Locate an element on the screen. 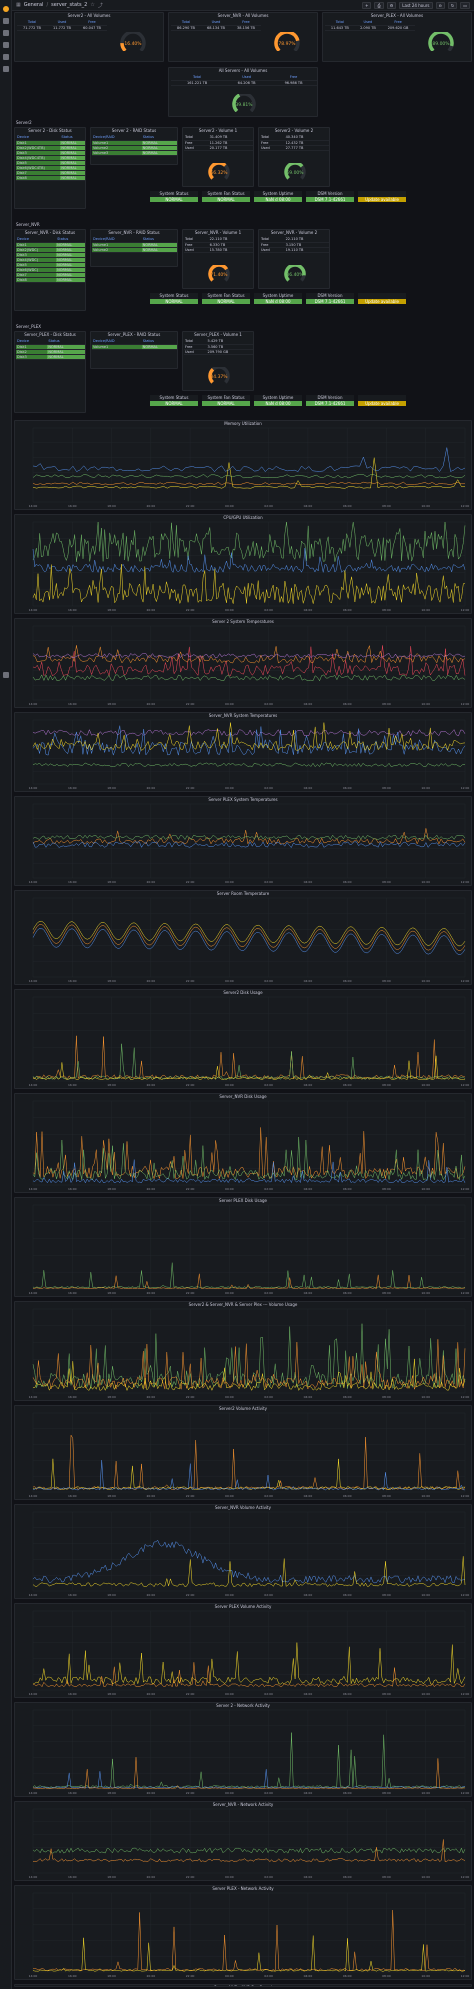  starred-icon is located at coordinates (5, 33).